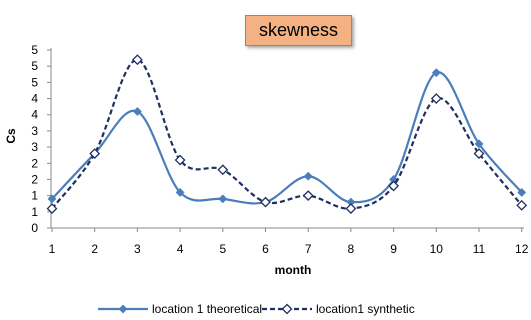  Describe the element at coordinates (293, 270) in the screenshot. I see `x-axis-title: month` at that location.